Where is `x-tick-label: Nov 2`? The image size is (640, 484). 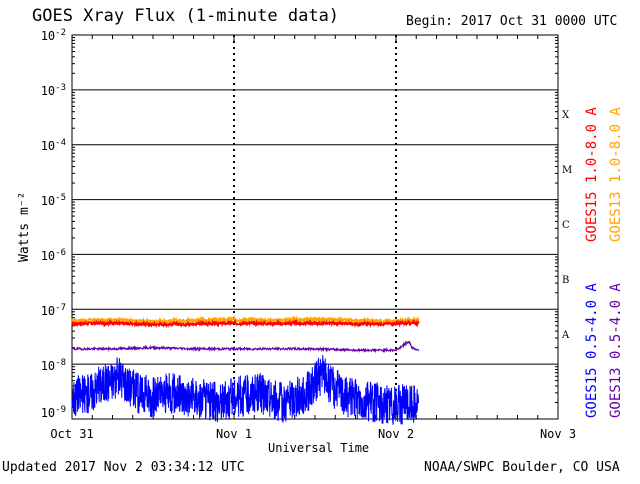 x-tick-label: Nov 2 is located at coordinates (396, 434).